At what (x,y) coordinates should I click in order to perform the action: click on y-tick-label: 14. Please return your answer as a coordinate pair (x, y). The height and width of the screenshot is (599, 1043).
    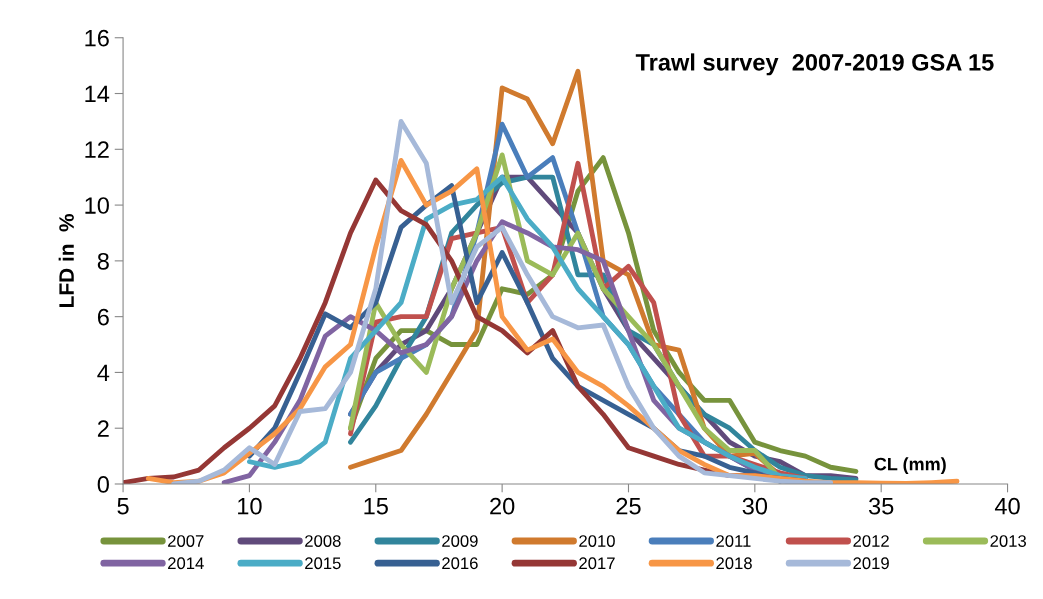
    Looking at the image, I should click on (97, 94).